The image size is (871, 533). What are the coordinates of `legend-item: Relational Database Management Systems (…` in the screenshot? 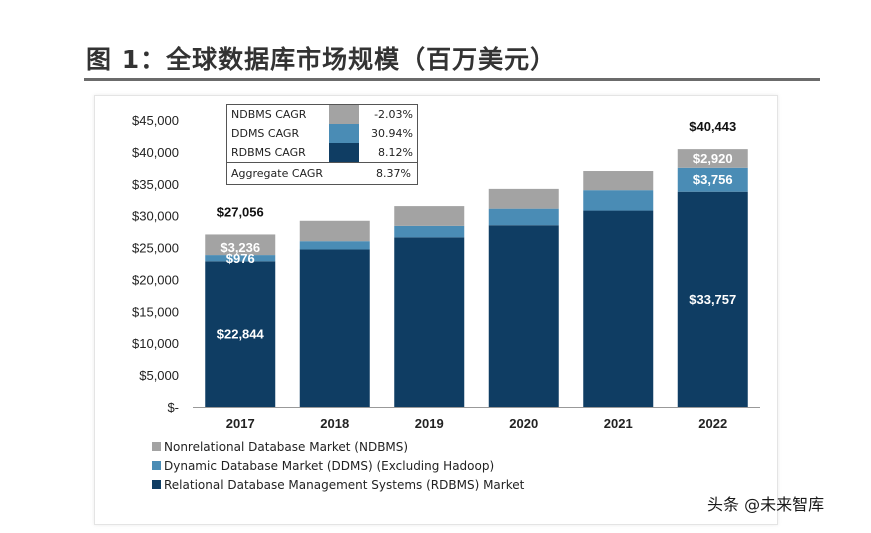 It's located at (338, 484).